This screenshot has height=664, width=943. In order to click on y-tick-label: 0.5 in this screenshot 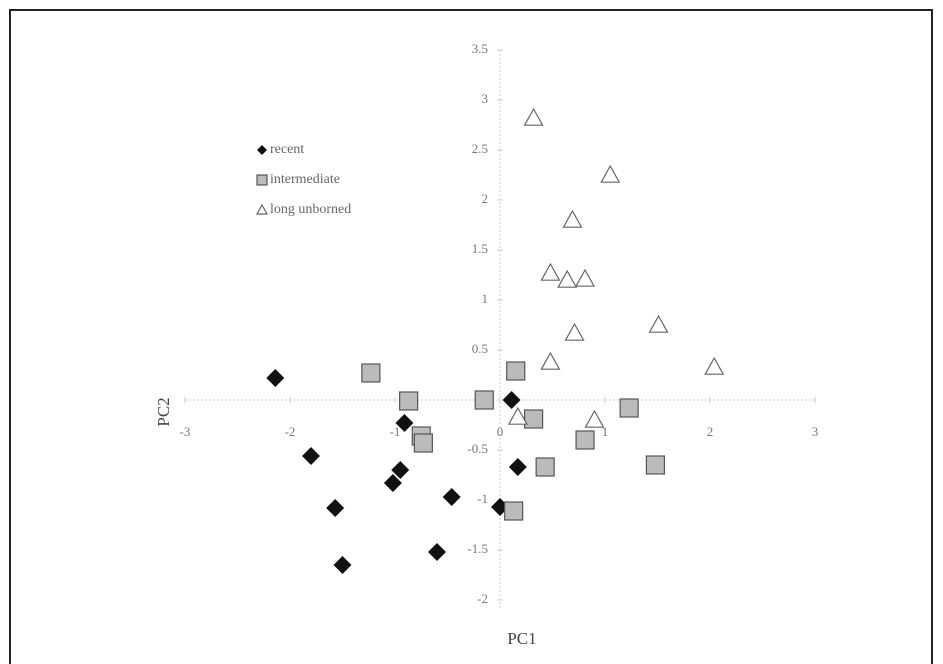, I will do `click(480, 348)`.